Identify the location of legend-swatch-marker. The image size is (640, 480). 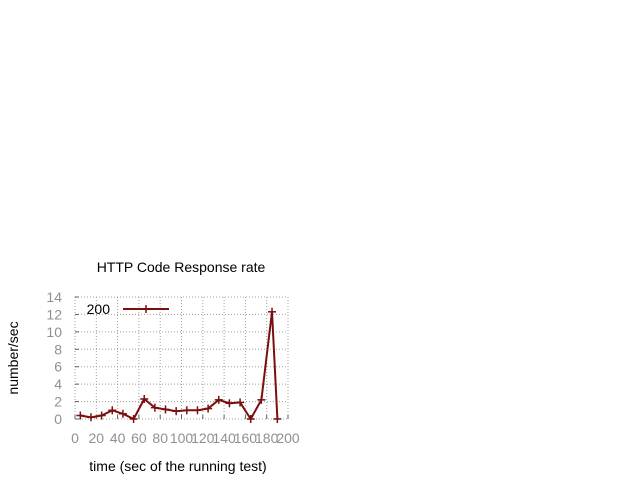
(146, 309).